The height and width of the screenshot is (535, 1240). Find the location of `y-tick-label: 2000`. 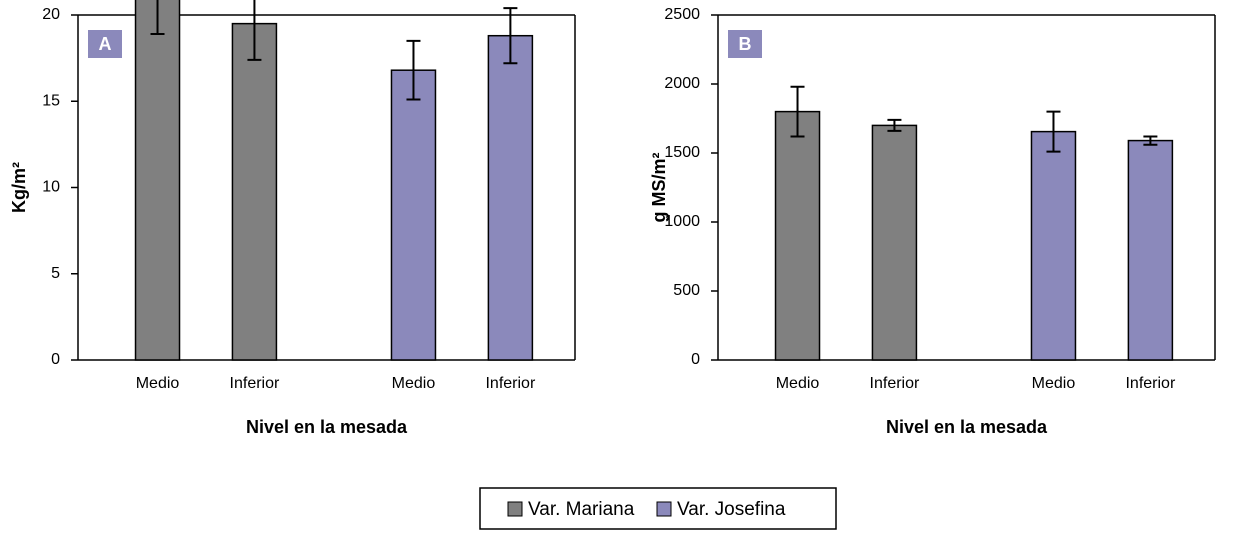

y-tick-label: 2000 is located at coordinates (682, 83).